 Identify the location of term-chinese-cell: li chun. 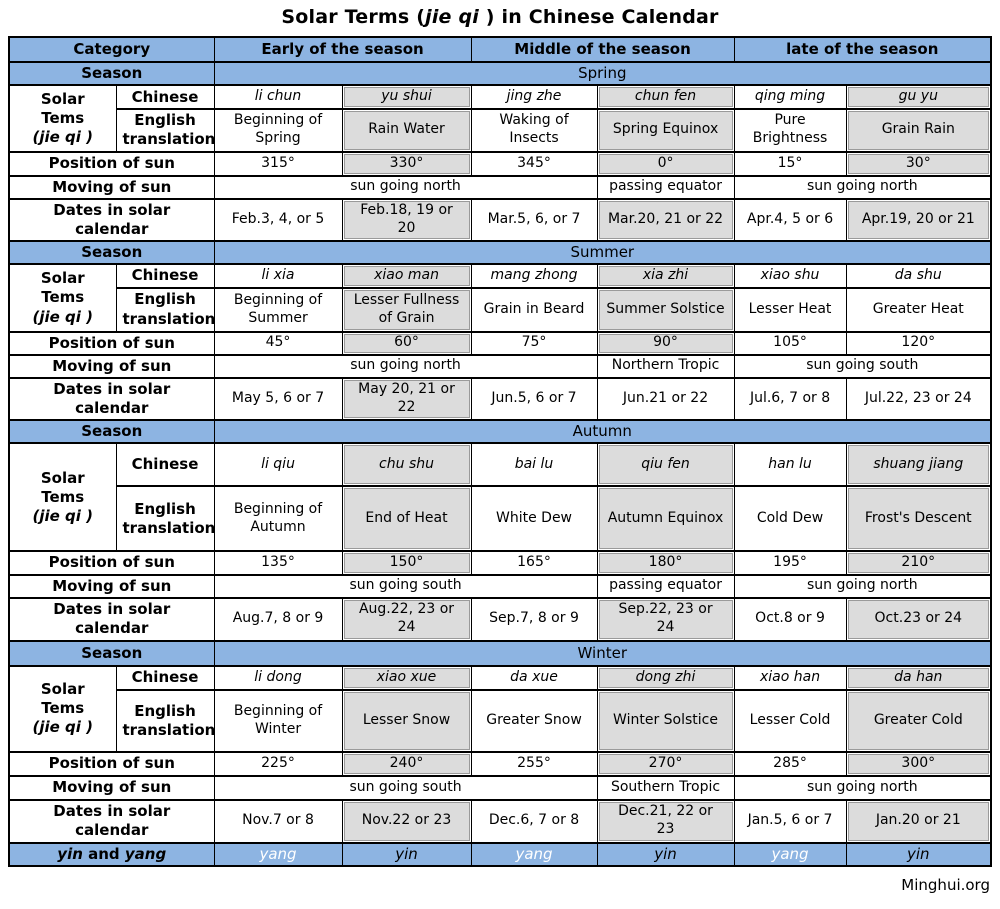
(278, 97).